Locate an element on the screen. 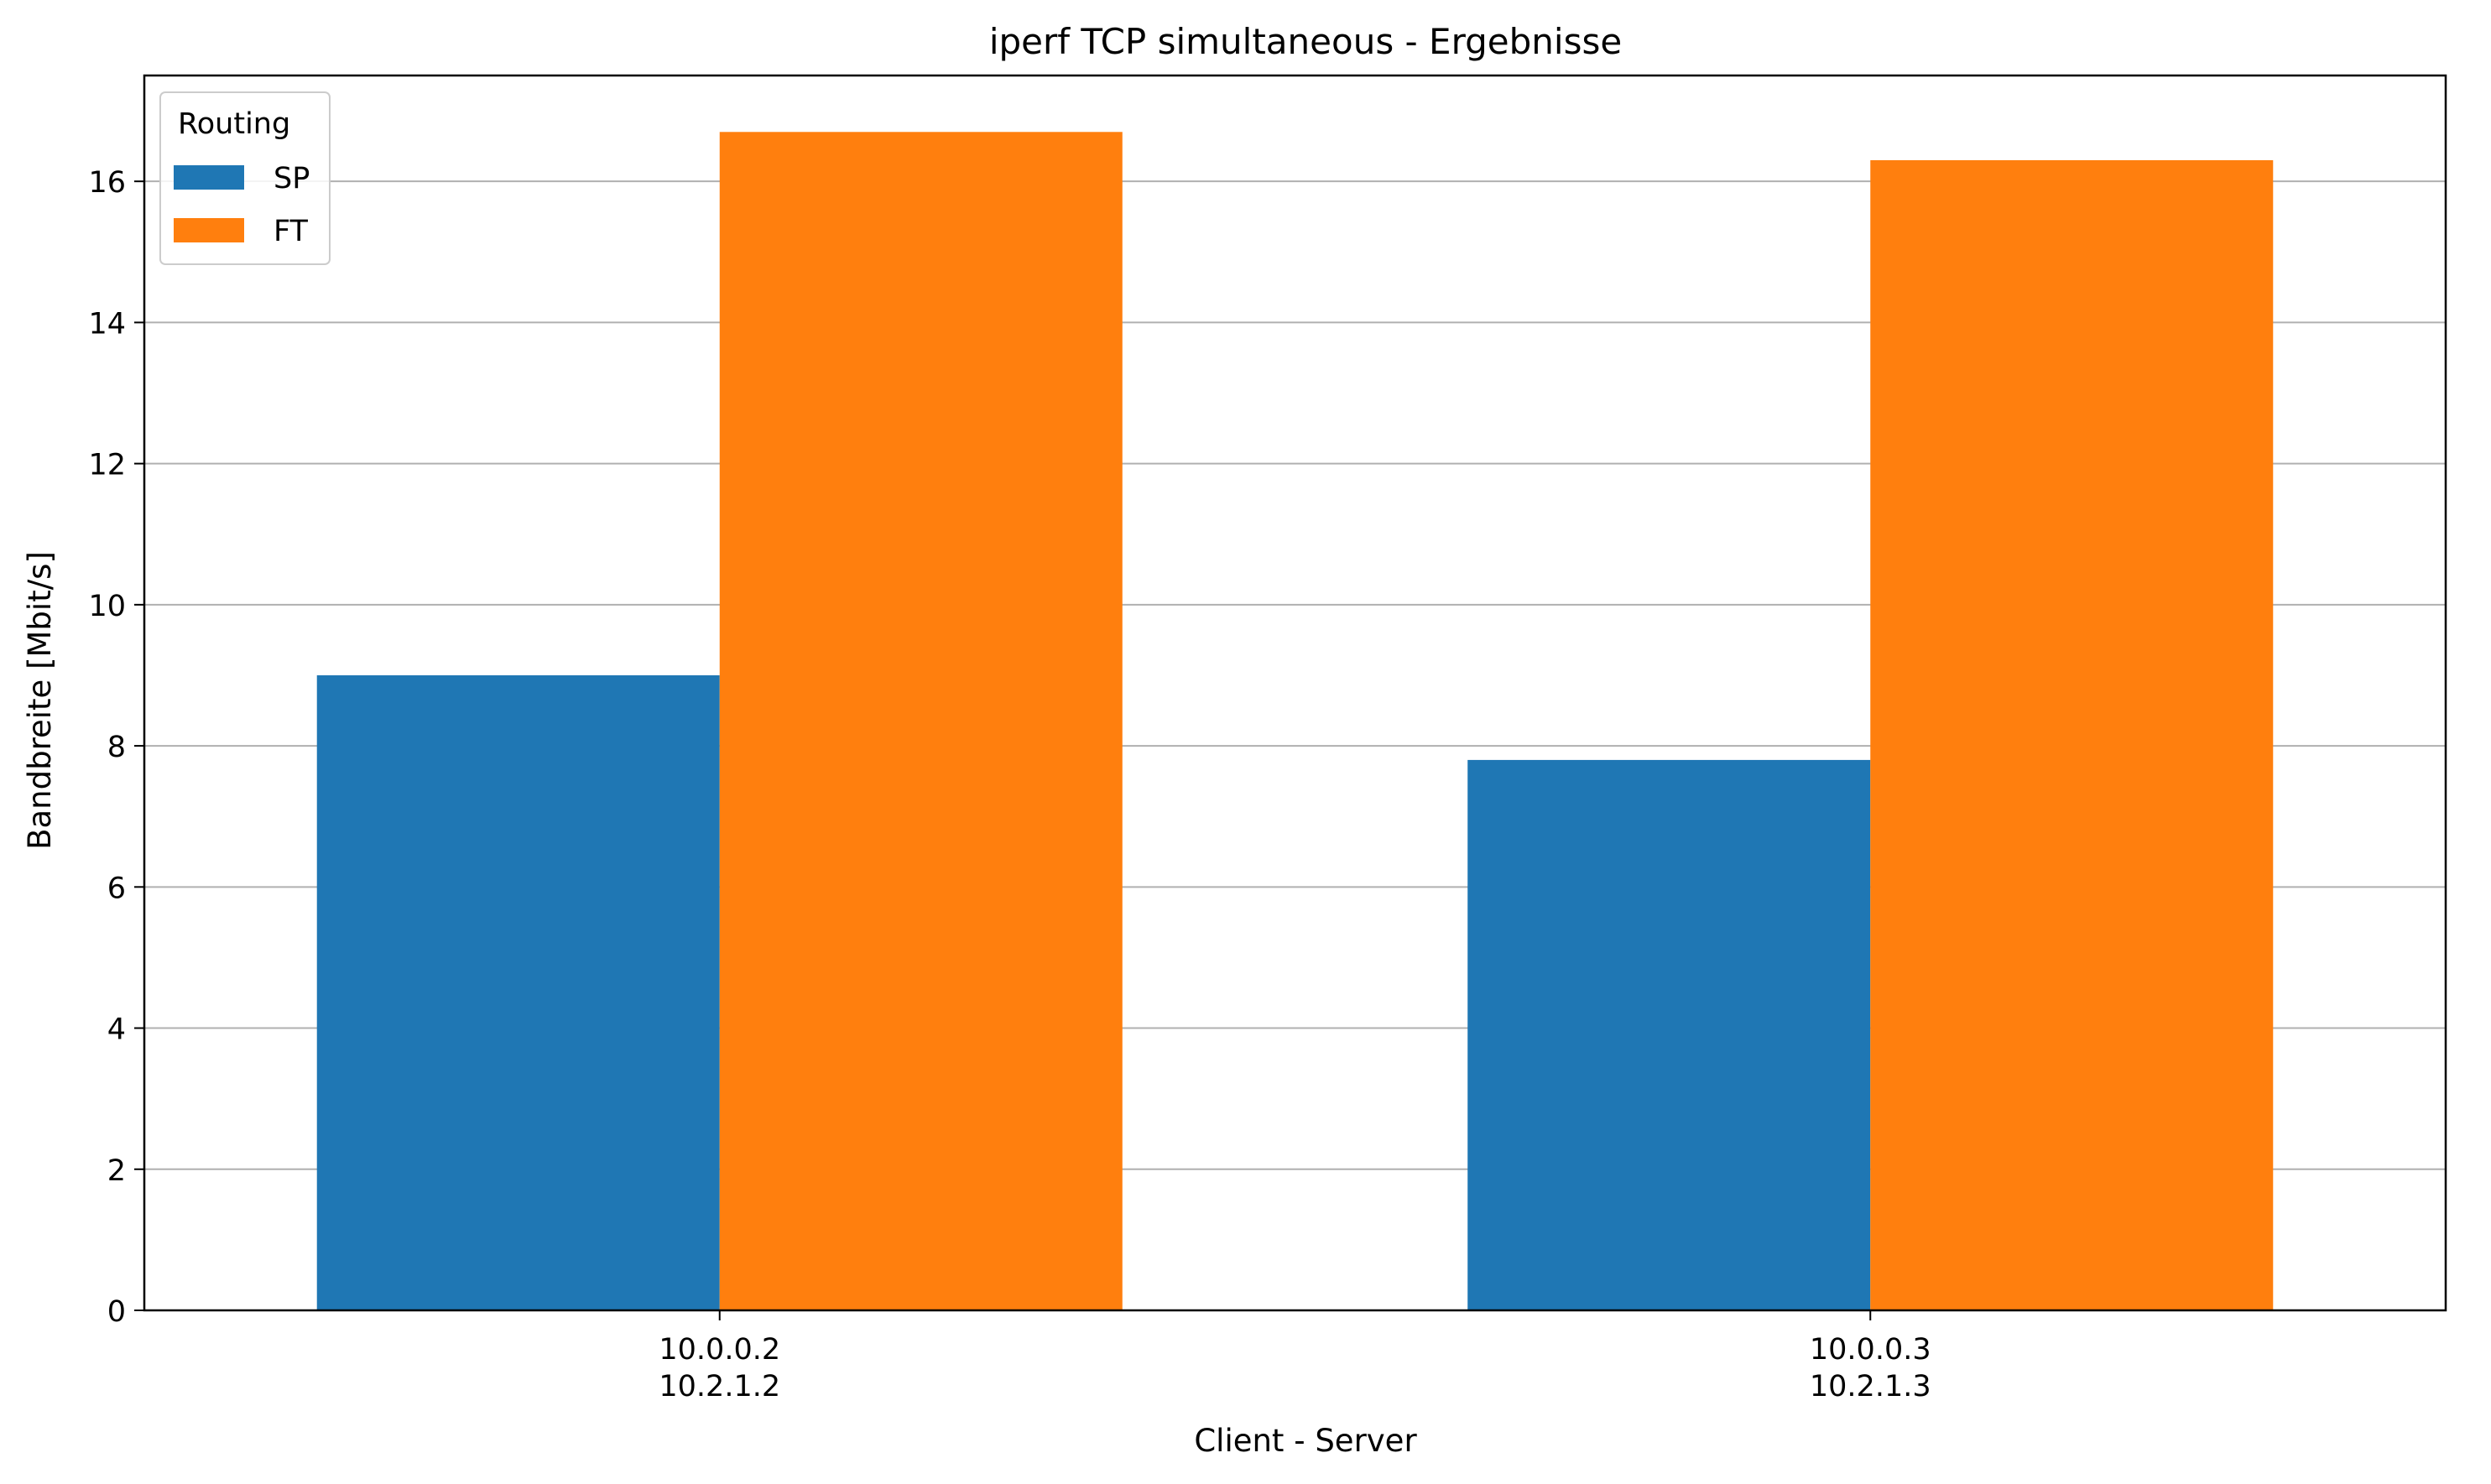 The image size is (2491, 1484). x-tick-label: 10.0.0.3 is located at coordinates (1870, 1350).